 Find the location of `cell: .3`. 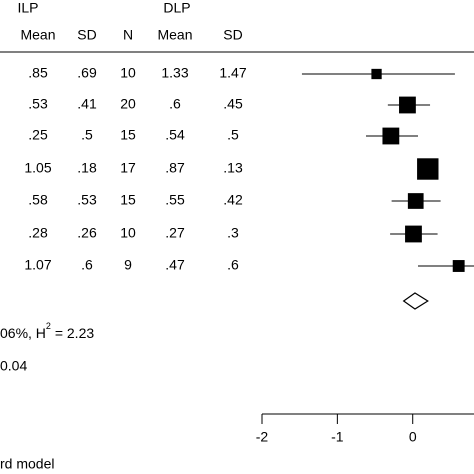

cell: .3 is located at coordinates (233, 233).